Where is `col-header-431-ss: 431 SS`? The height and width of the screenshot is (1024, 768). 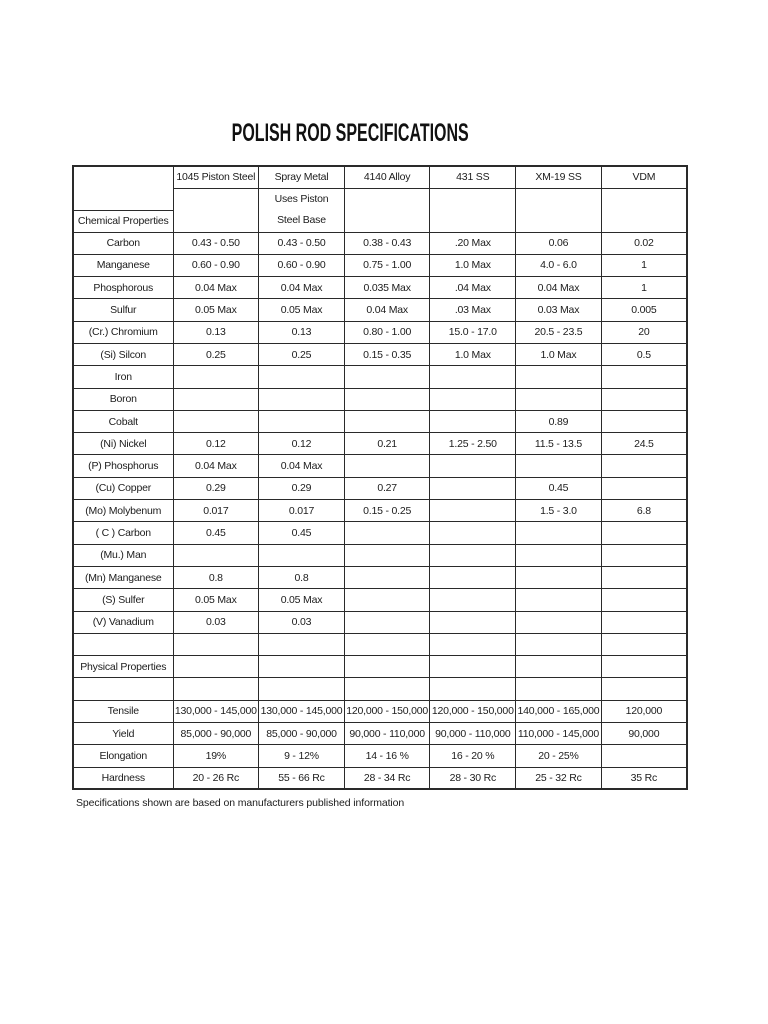
col-header-431-ss: 431 SS is located at coordinates (473, 177).